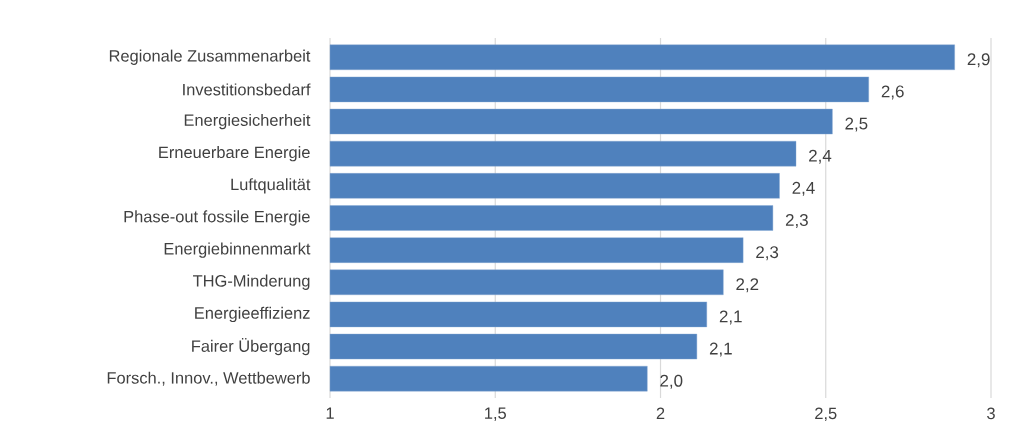  Describe the element at coordinates (671, 381) in the screenshot. I see `data-label: 2,0` at that location.